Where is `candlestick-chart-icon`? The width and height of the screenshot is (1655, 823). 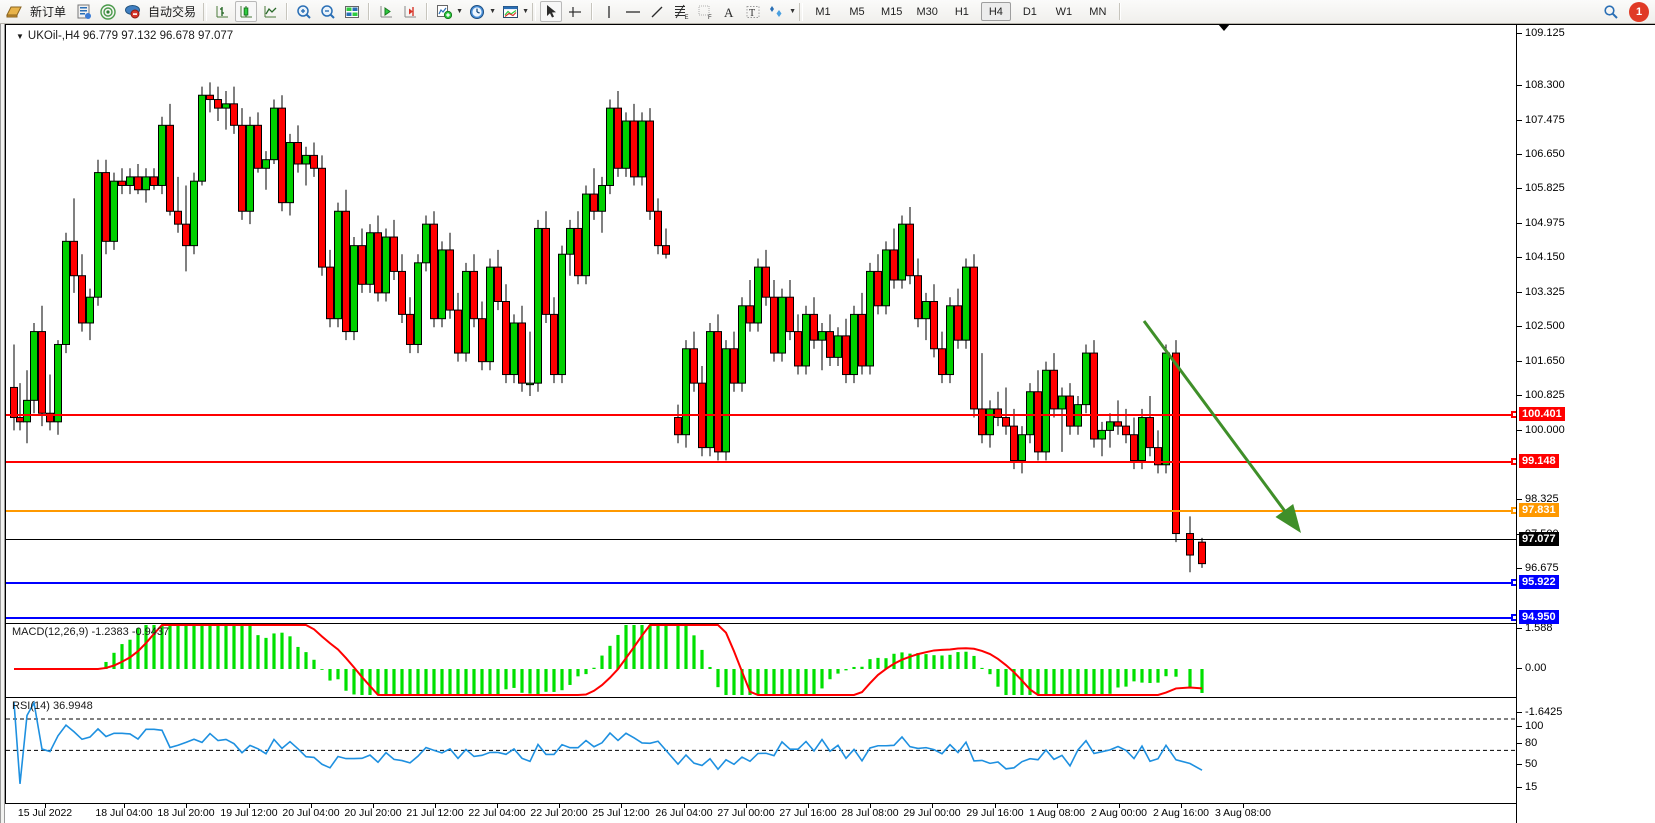 candlestick-chart-icon is located at coordinates (246, 11).